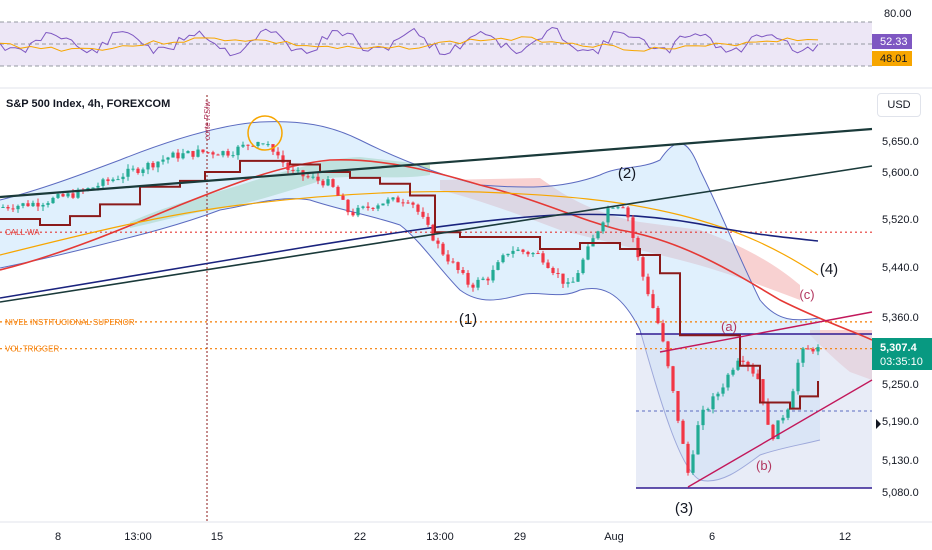 The height and width of the screenshot is (550, 932). What do you see at coordinates (894, 42) in the screenshot?
I see `rsi-badge-value: 52.33` at bounding box center [894, 42].